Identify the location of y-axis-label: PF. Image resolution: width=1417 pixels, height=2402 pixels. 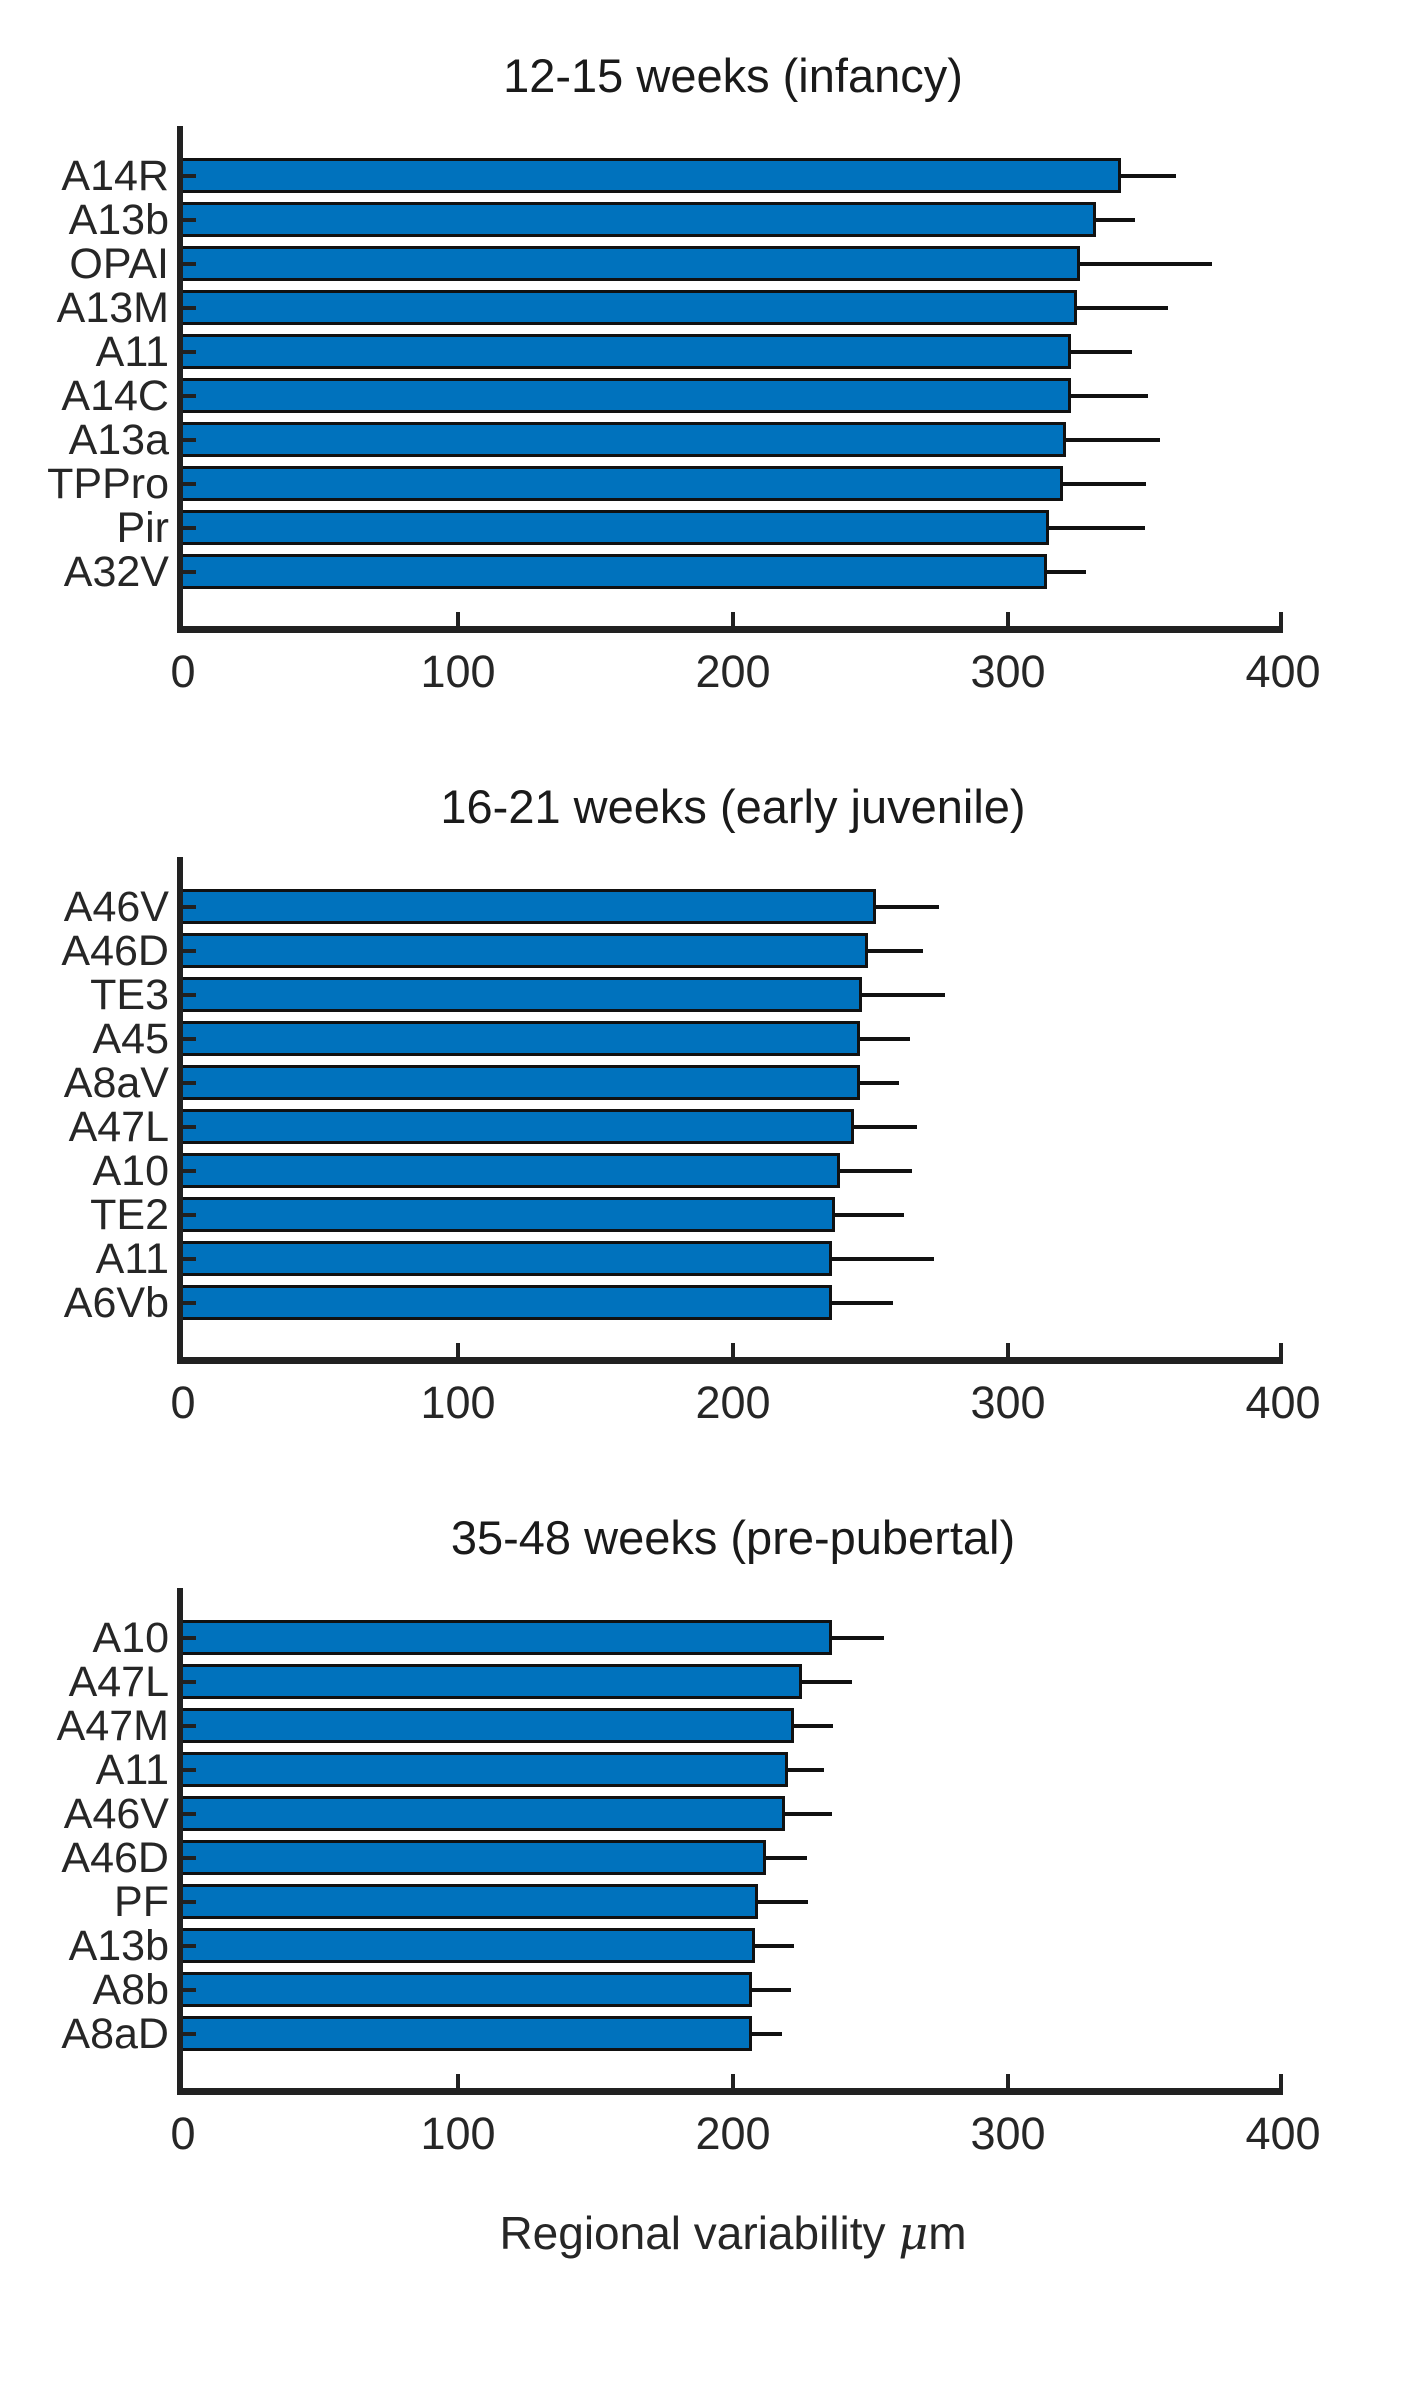
(141, 1902).